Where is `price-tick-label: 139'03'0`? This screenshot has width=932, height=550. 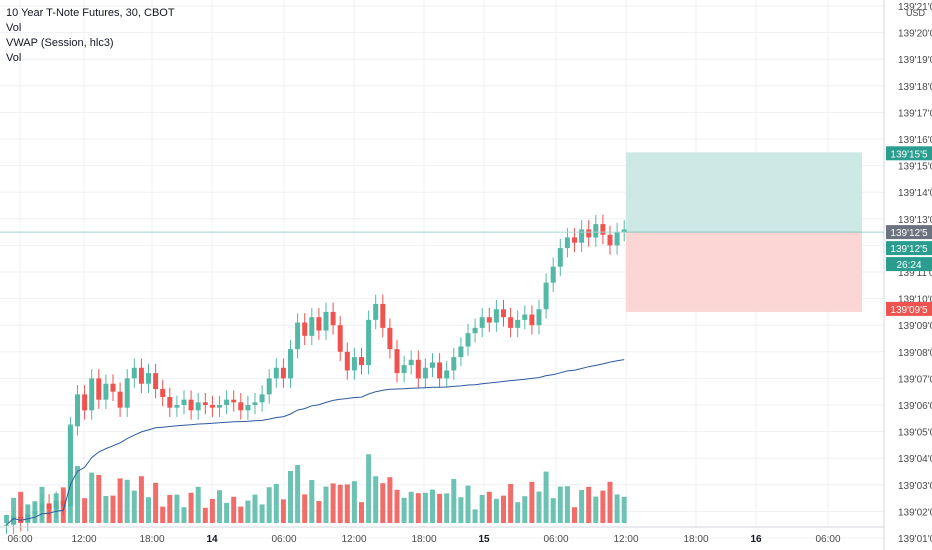
price-tick-label: 139'03'0 is located at coordinates (915, 486).